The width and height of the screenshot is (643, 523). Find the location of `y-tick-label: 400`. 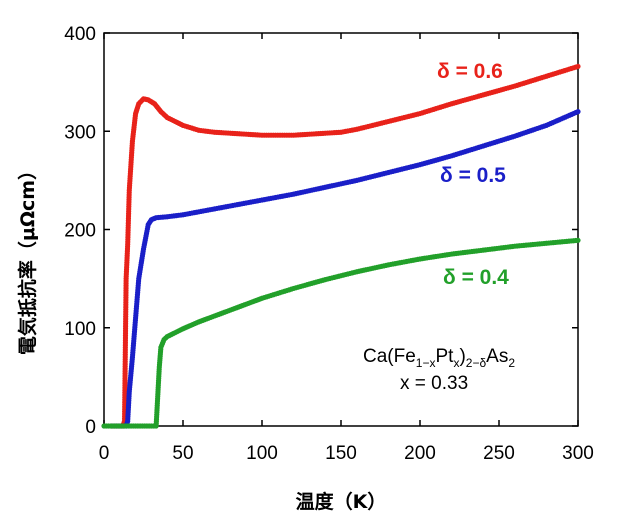

y-tick-label: 400 is located at coordinates (80, 34).